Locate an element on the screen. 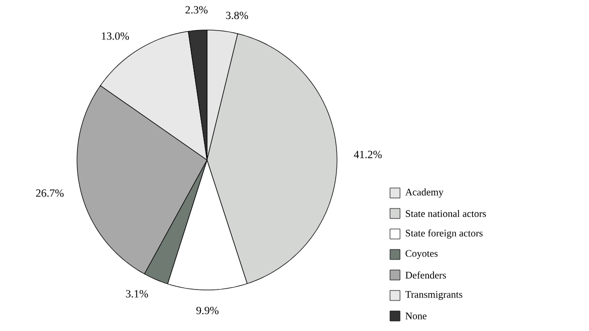 Image resolution: width=589 pixels, height=331 pixels. data-label: 2.3% is located at coordinates (197, 10).